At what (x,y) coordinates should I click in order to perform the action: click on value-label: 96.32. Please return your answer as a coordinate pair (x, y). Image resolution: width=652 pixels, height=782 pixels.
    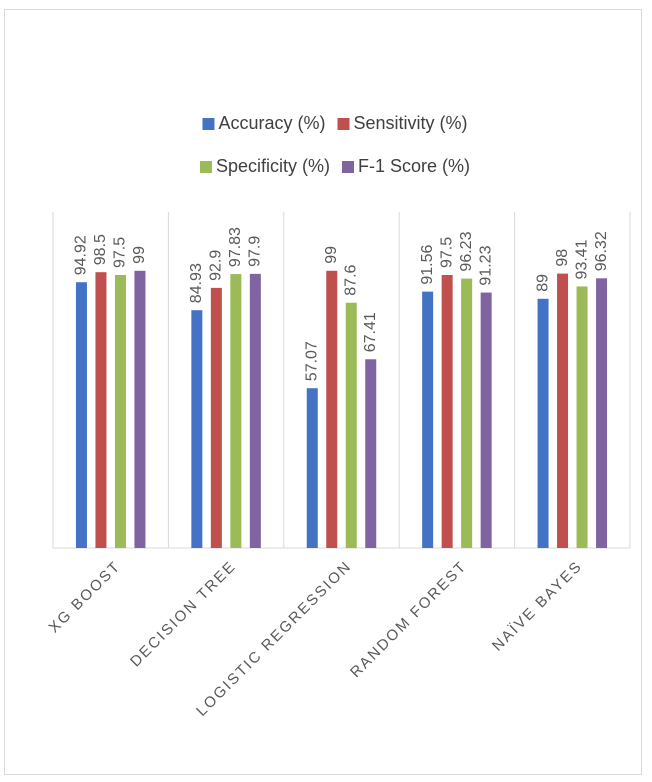
    Looking at the image, I should click on (601, 251).